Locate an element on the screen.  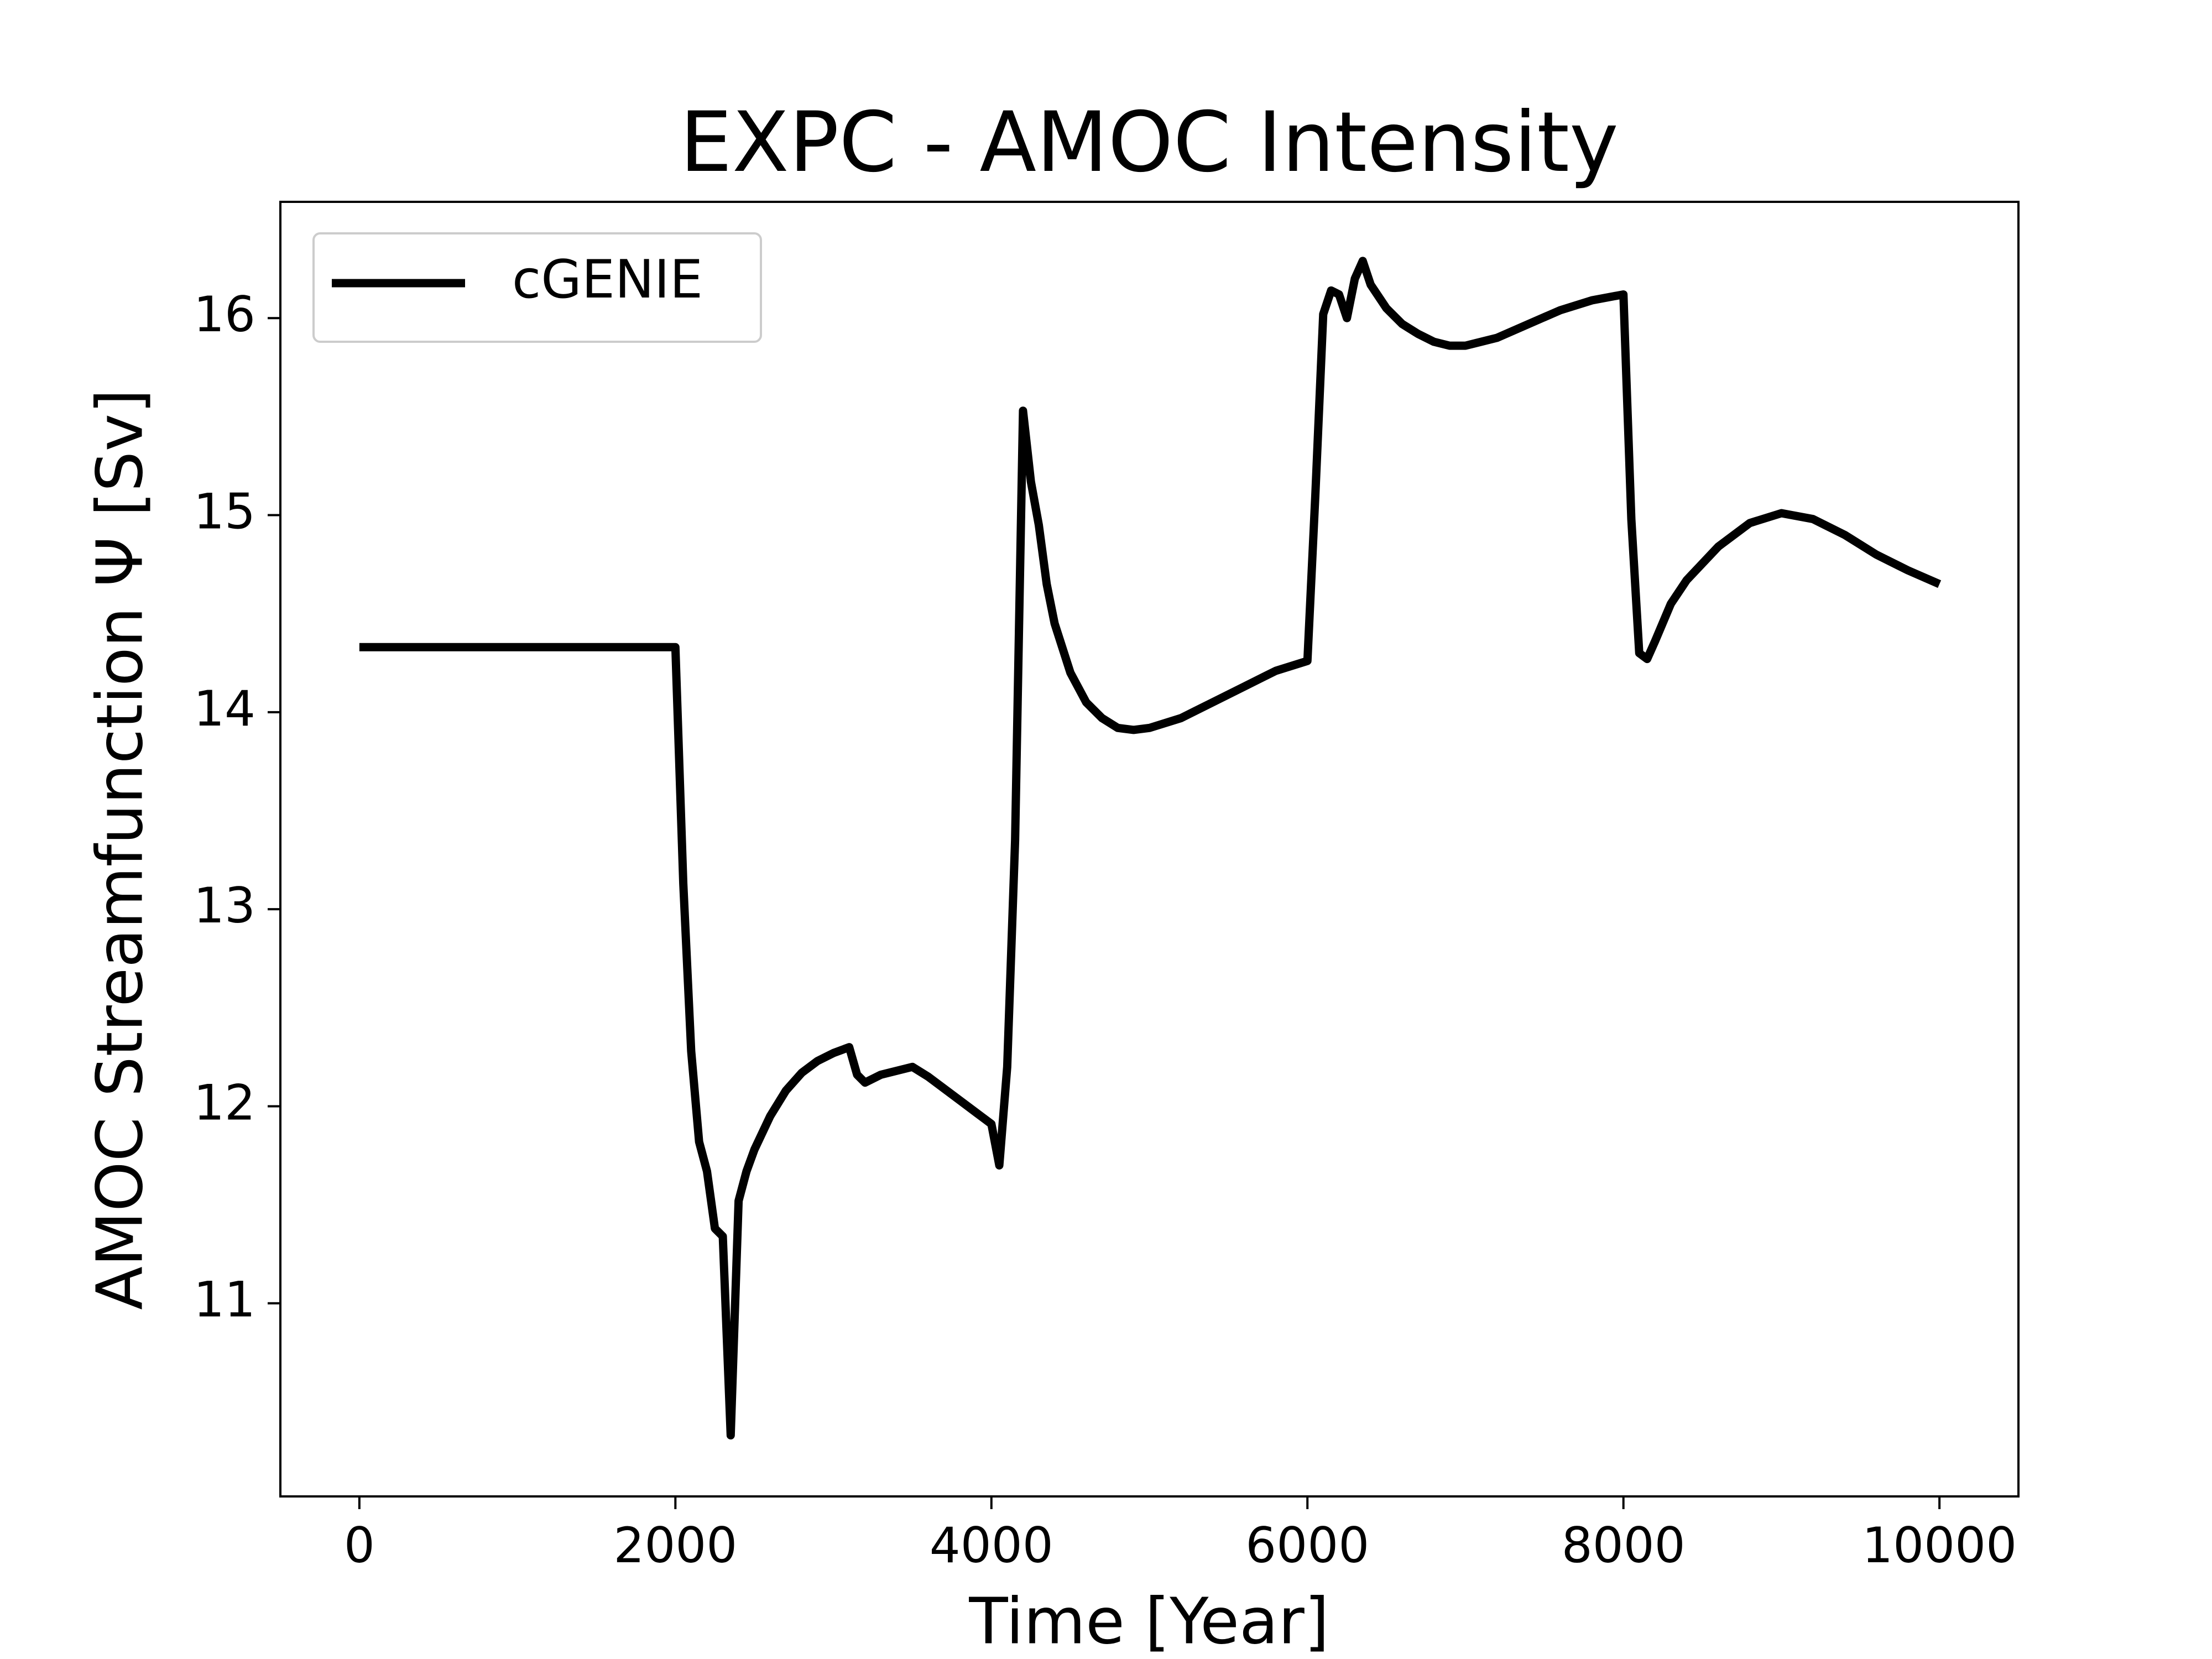
y-tick-label: 15 is located at coordinates (225, 512).